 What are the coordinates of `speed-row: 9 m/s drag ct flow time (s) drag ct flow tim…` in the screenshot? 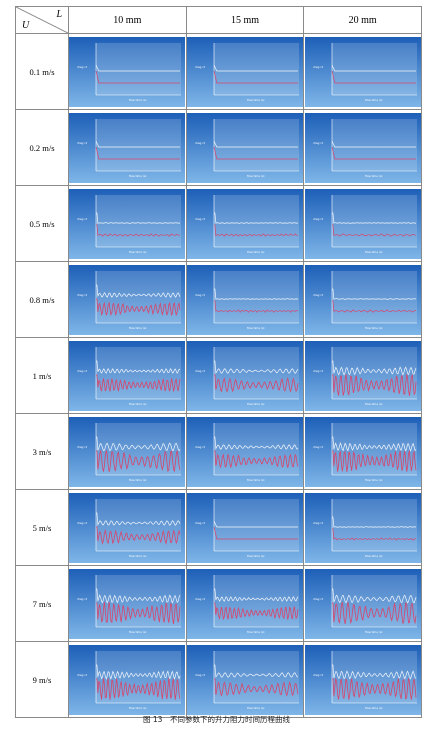 It's located at (218, 679).